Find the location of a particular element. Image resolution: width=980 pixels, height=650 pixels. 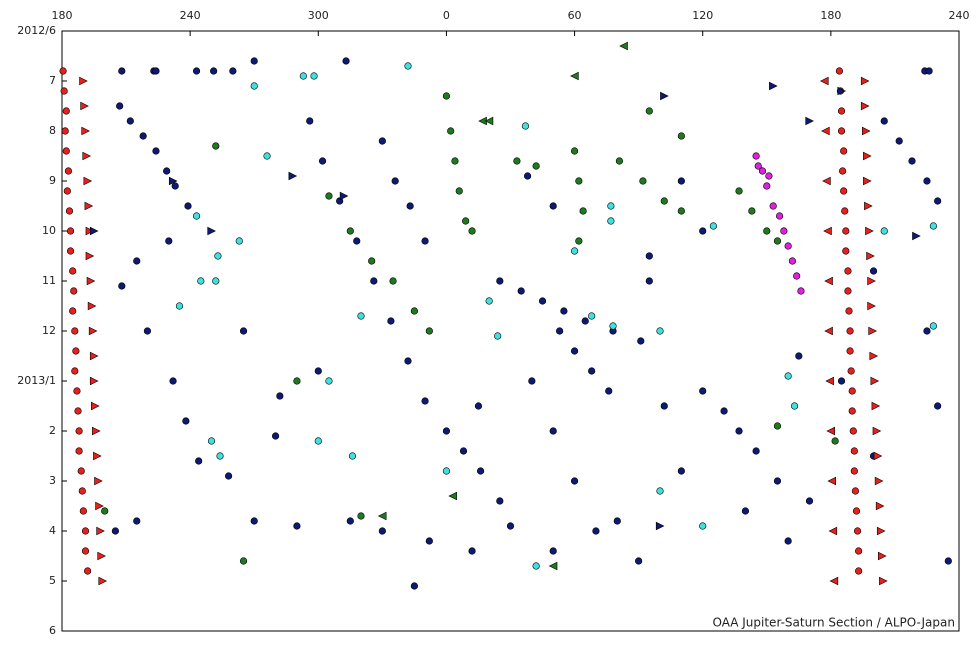

x-tick-label: 300 is located at coordinates (318, 15).